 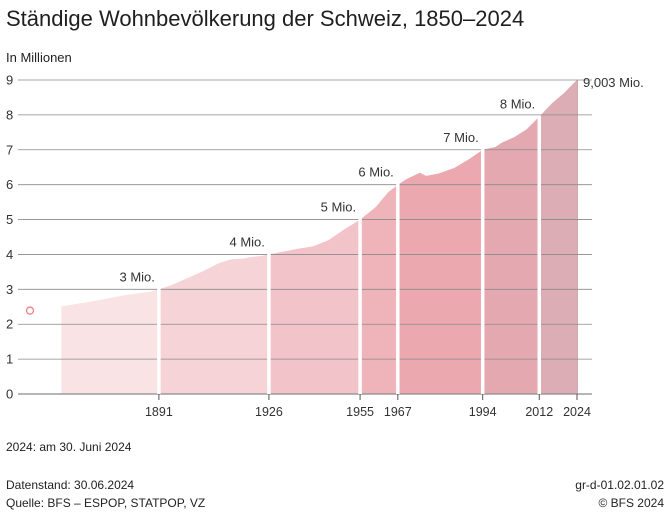 I want to click on y-tick-label: 6, so click(x=9, y=184).